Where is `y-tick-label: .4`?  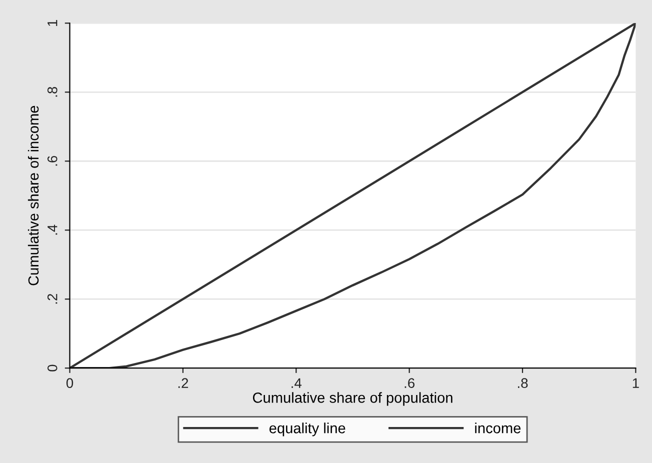 y-tick-label: .4 is located at coordinates (53, 229).